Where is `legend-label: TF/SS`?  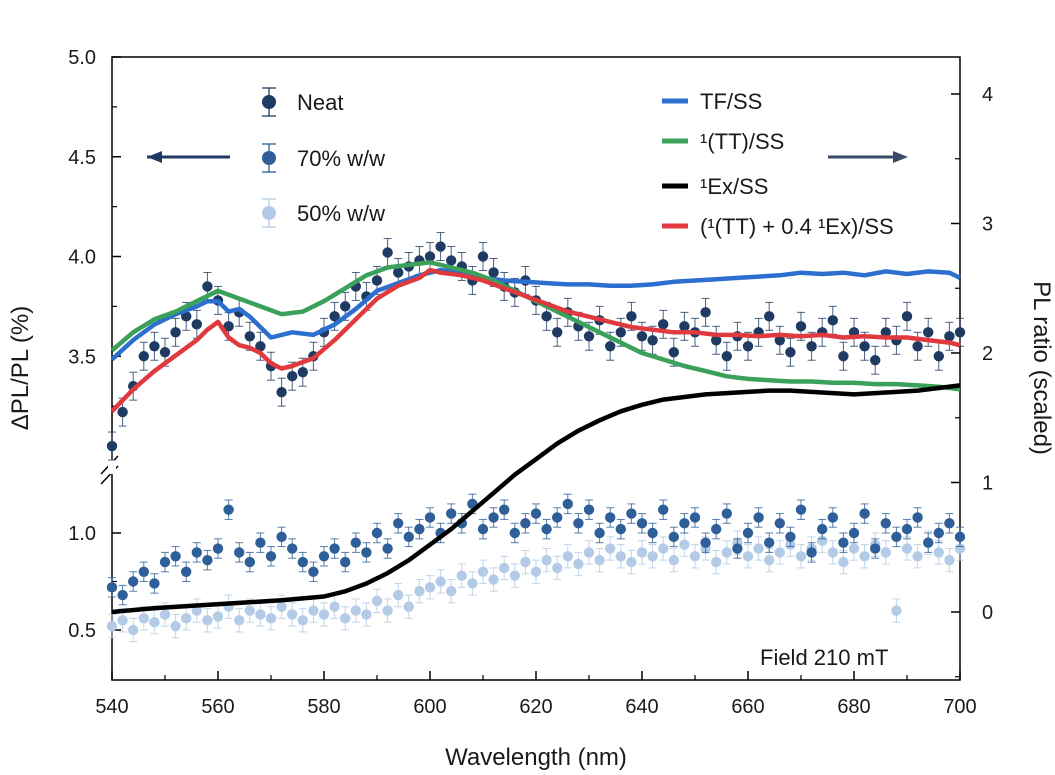
legend-label: TF/SS is located at coordinates (731, 101).